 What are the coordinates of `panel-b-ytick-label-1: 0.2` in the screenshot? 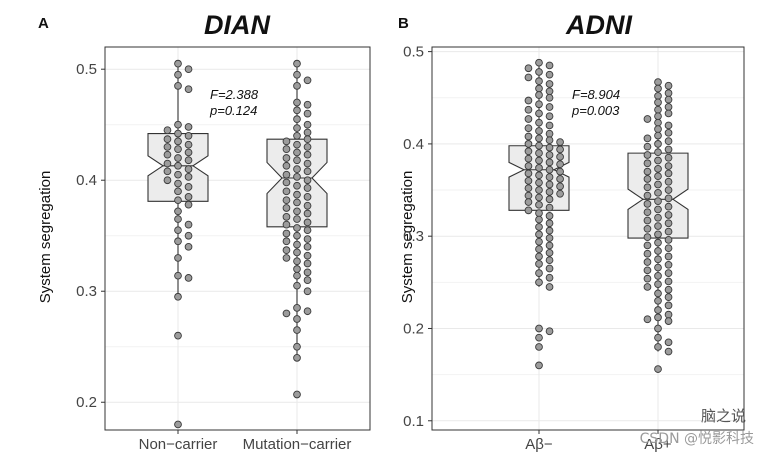 It's located at (413, 328).